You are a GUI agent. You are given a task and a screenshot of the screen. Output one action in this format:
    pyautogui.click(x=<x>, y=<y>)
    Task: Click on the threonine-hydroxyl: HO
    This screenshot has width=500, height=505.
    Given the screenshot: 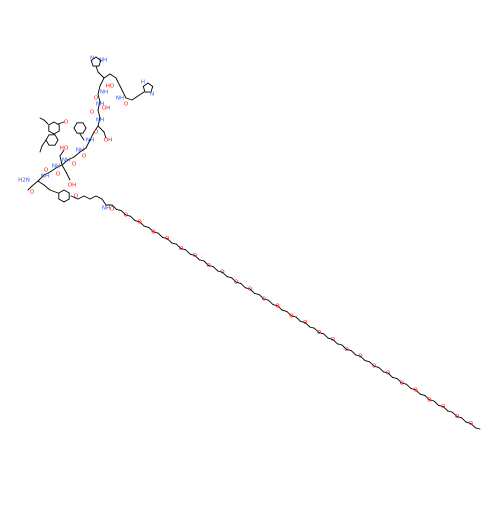 What is the action you would take?
    pyautogui.click(x=64, y=149)
    